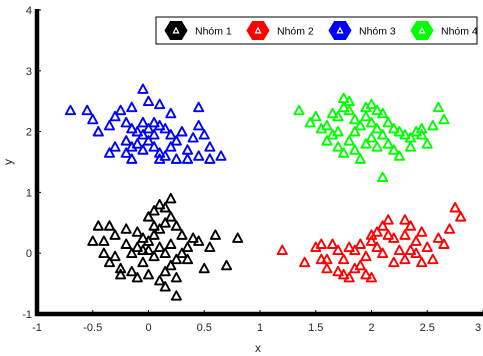 This screenshot has height=356, width=483. I want to click on x-tick-label: 1, so click(260, 328).